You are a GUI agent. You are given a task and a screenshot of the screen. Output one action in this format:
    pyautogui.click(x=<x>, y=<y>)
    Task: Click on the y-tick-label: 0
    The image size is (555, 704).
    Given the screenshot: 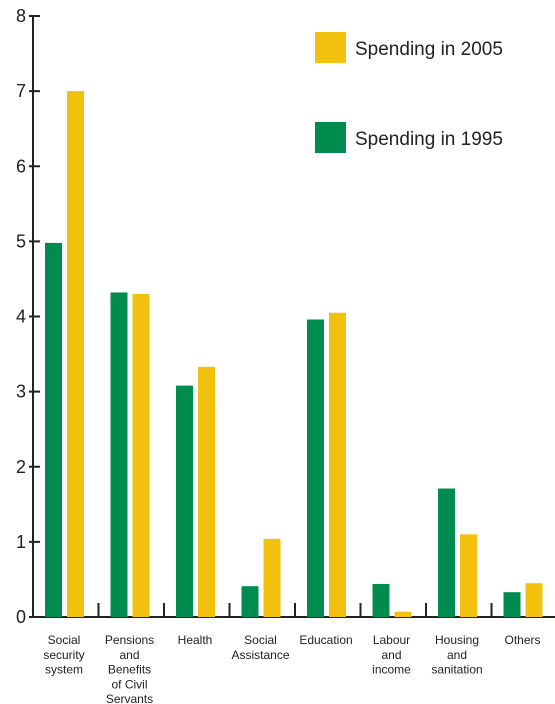 What is the action you would take?
    pyautogui.click(x=21, y=617)
    